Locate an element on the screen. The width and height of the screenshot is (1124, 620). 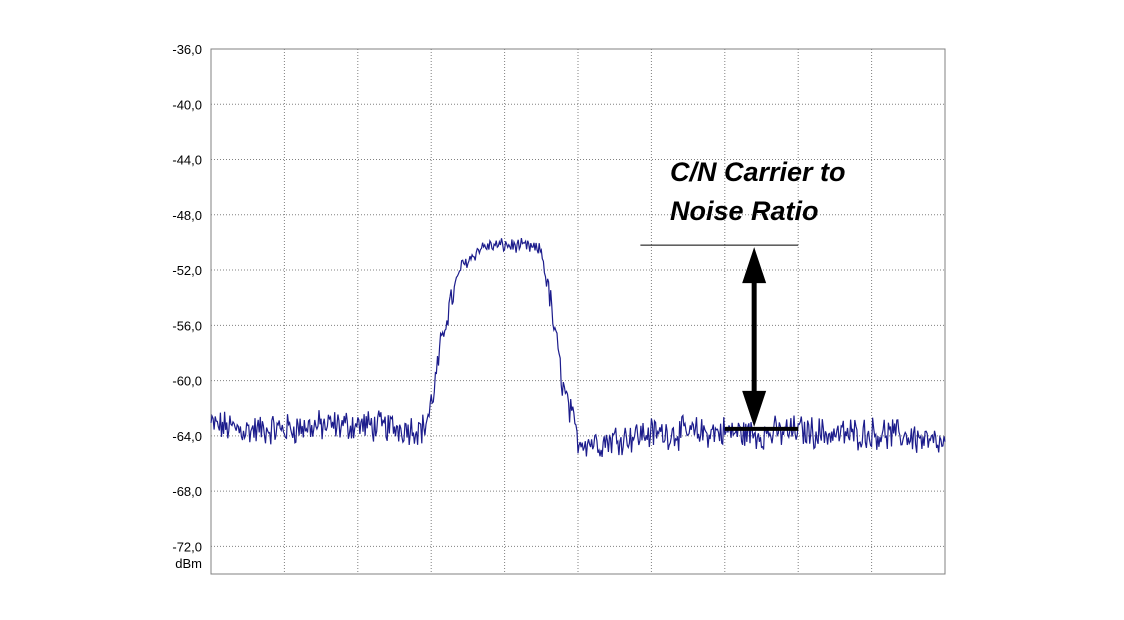
y-tick-label: -40,0 is located at coordinates (187, 104).